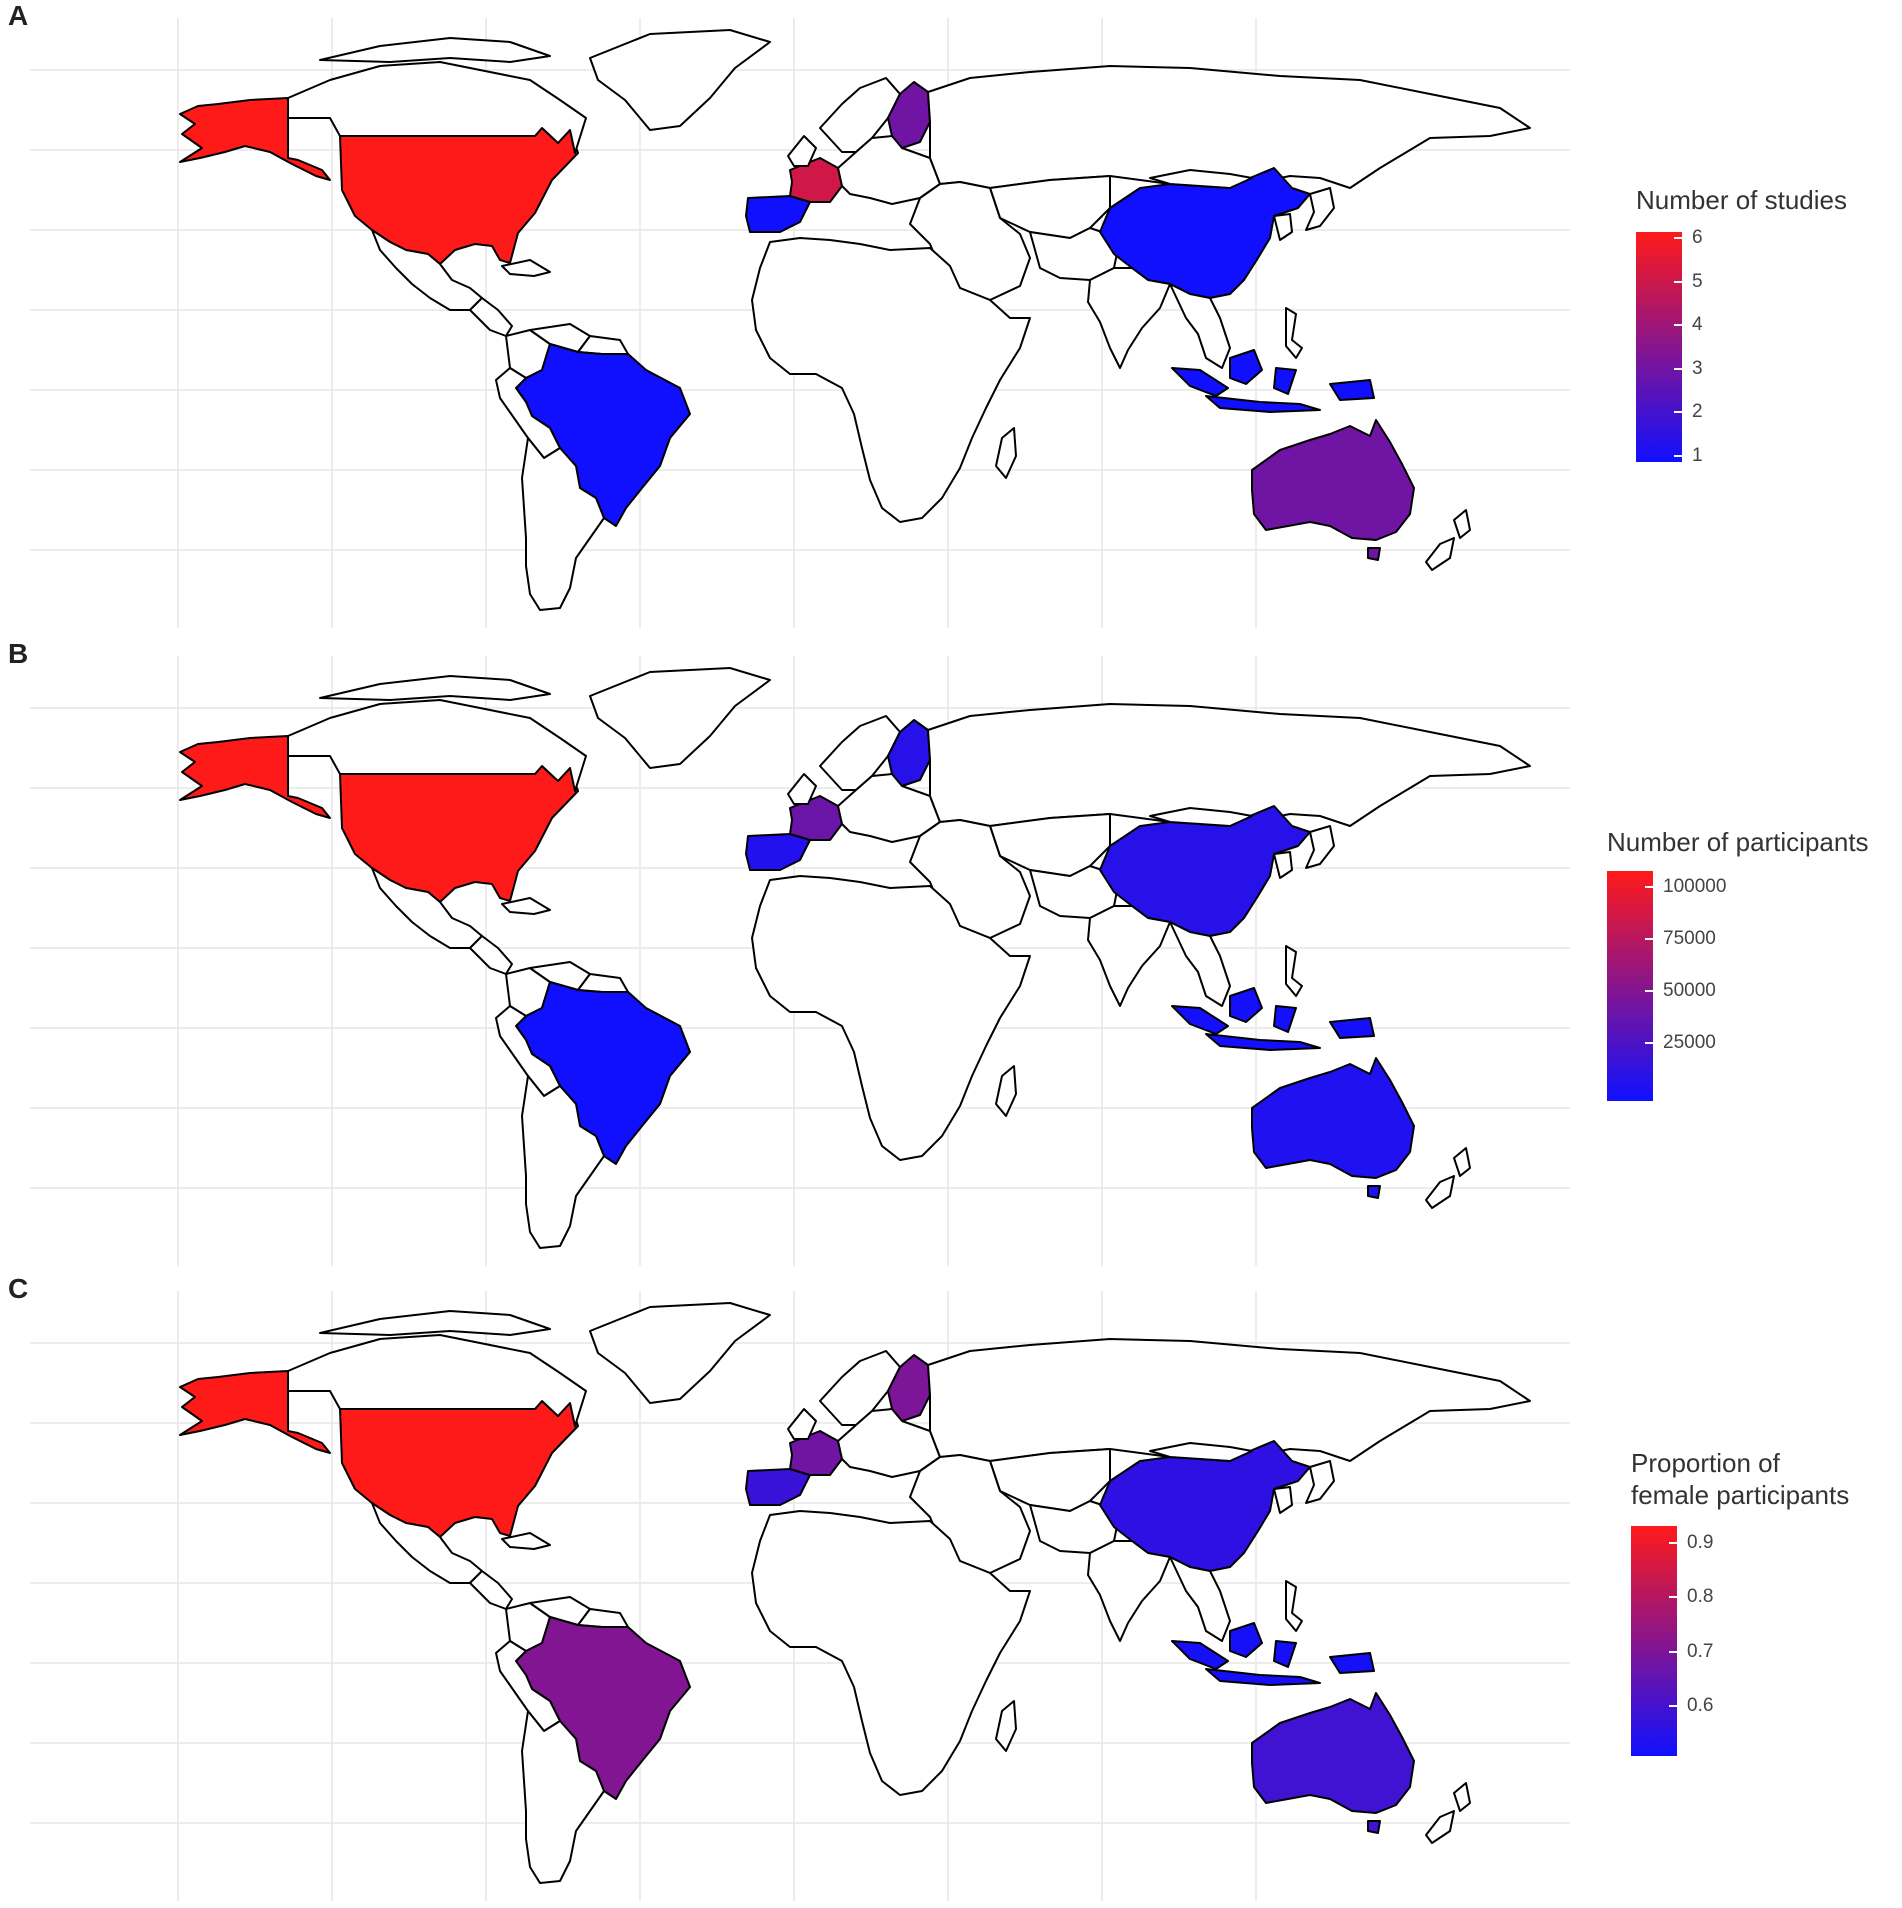 Image resolution: width=1902 pixels, height=1908 pixels. Describe the element at coordinates (1129, 956) in the screenshot. I see `country-india` at that location.